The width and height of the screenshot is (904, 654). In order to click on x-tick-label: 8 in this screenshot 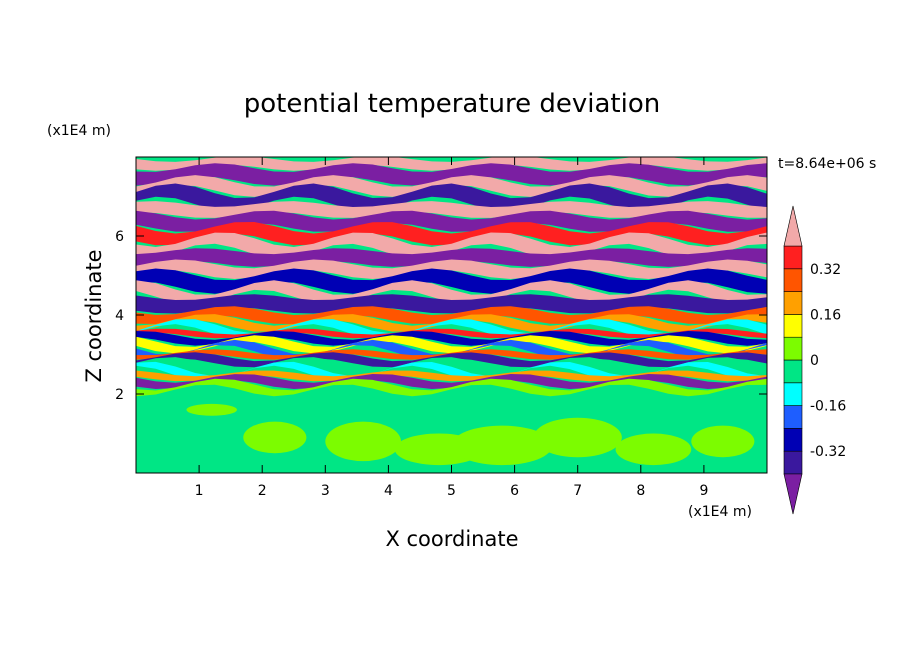, I will do `click(640, 491)`.